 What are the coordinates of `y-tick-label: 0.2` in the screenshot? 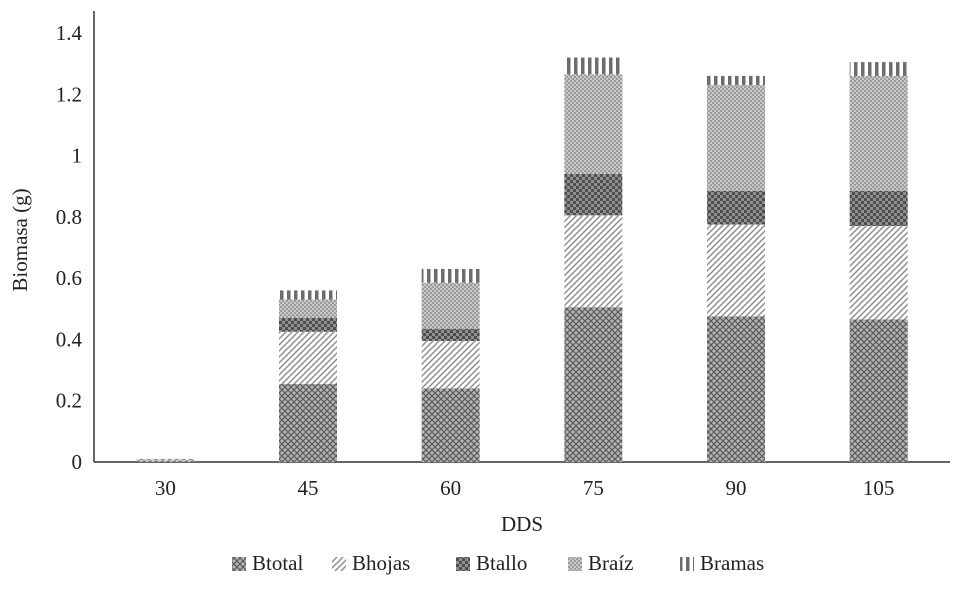 It's located at (69, 401).